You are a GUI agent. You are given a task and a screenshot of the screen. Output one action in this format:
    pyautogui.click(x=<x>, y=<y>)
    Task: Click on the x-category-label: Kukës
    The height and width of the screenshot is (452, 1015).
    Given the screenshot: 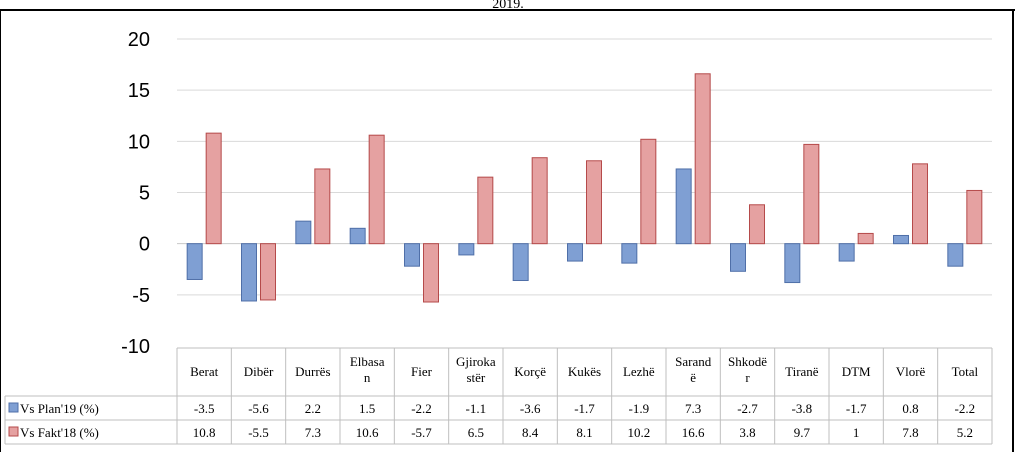 What is the action you would take?
    pyautogui.click(x=584, y=371)
    